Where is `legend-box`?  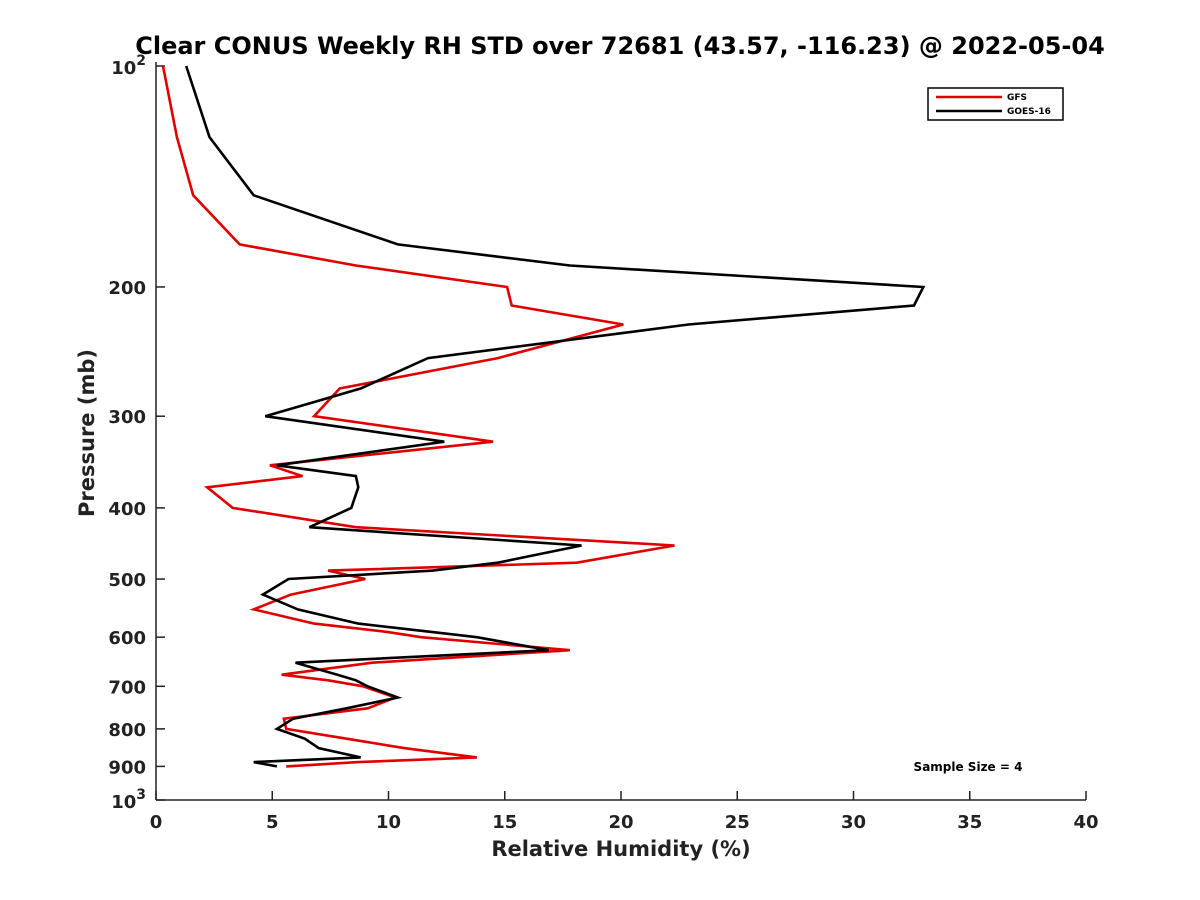 legend-box is located at coordinates (995, 104).